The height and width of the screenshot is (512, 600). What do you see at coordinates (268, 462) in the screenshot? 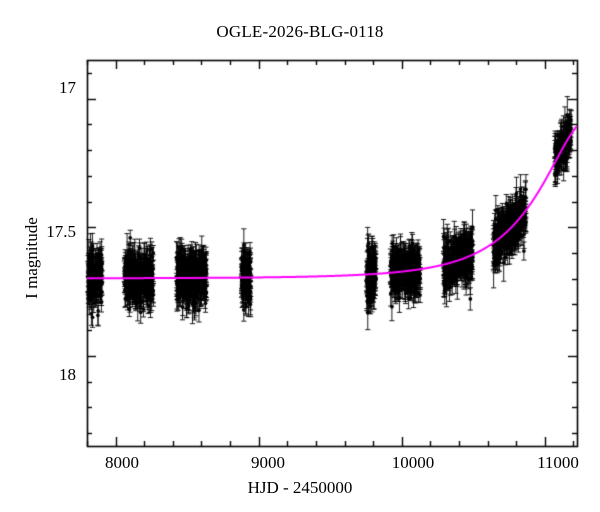
I see `x-tick-label-9000: 9000` at bounding box center [268, 462].